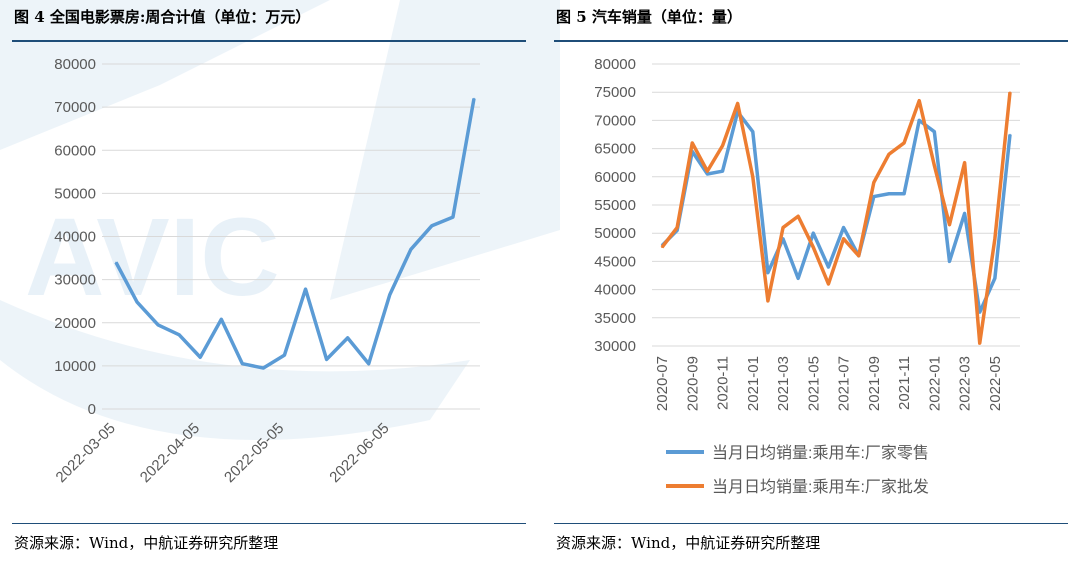 This screenshot has width=1080, height=568. Describe the element at coordinates (75, 366) in the screenshot. I see `y-tick-label: 10000` at that location.